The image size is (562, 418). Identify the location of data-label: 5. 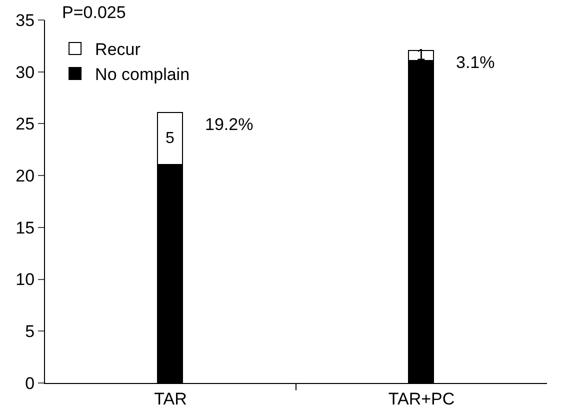
(170, 138).